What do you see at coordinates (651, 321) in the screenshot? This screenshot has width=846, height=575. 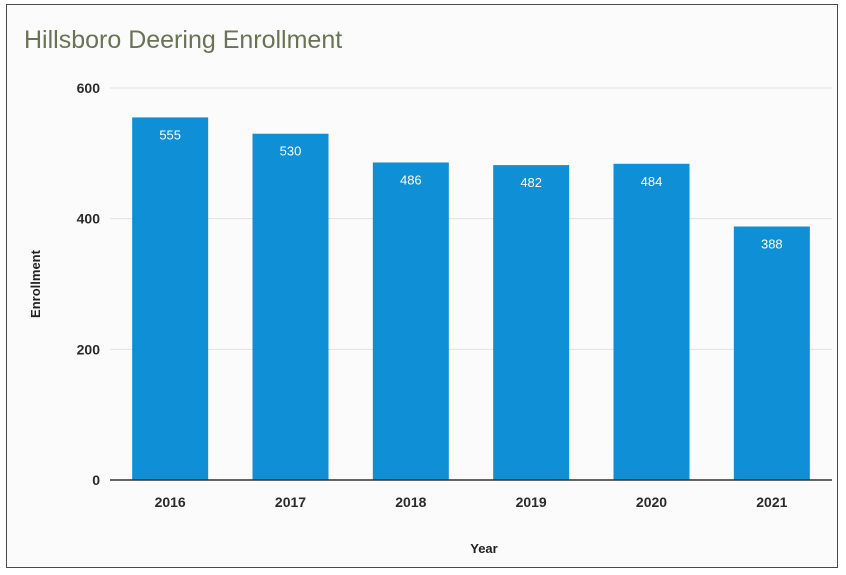 I see `bar-2020` at bounding box center [651, 321].